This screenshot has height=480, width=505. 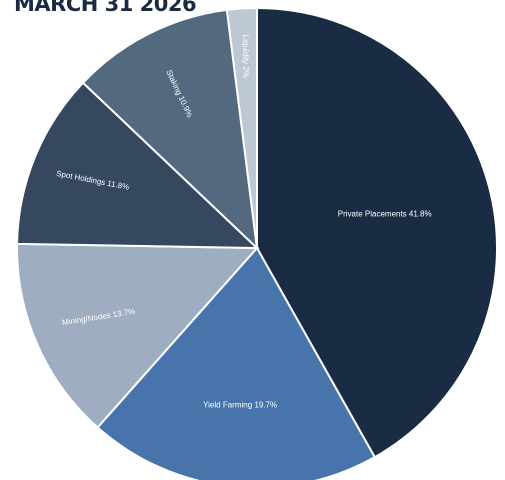 I want to click on slice-label-private-placements: Private Placements 41.8%, so click(x=385, y=214).